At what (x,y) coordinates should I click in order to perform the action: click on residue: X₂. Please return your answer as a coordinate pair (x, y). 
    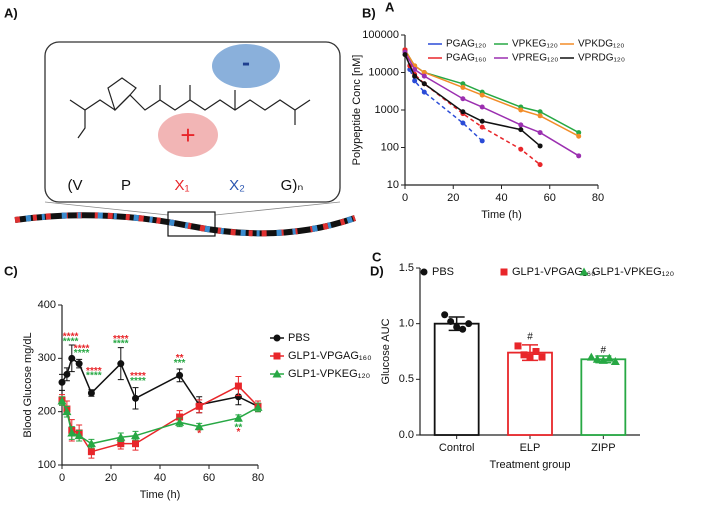
    Looking at the image, I should click on (237, 185).